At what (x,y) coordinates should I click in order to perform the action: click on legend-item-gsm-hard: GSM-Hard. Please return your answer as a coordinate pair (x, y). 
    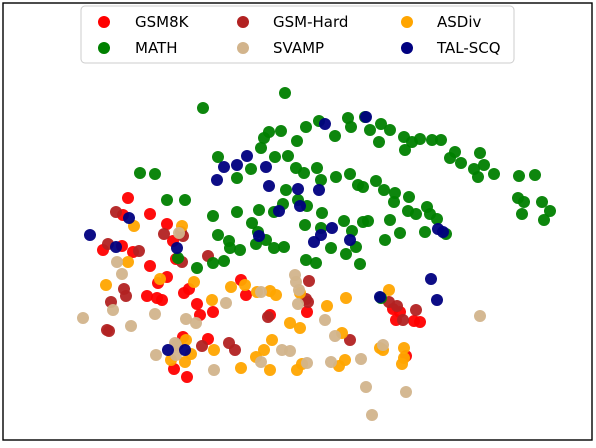
    Looking at the image, I should click on (292, 22).